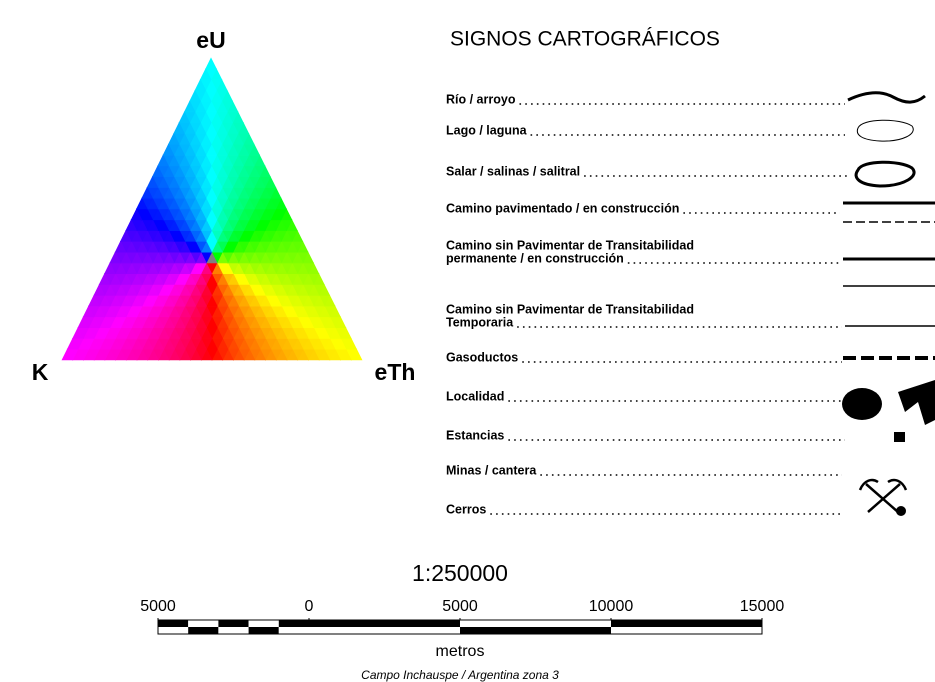  What do you see at coordinates (886, 97) in the screenshot?
I see `river-symbol` at bounding box center [886, 97].